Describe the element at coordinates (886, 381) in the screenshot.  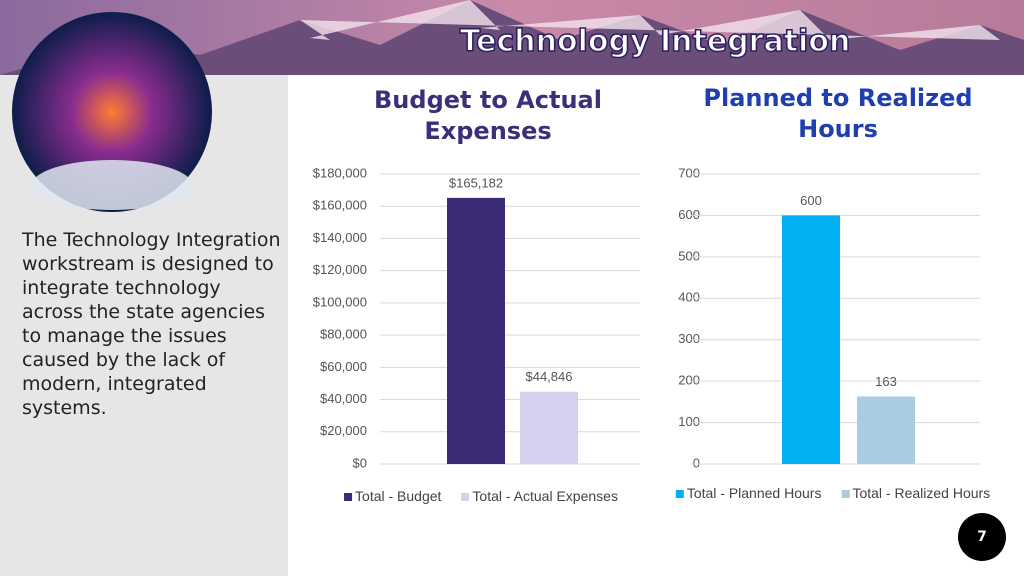
I see `data-label: 163` at that location.